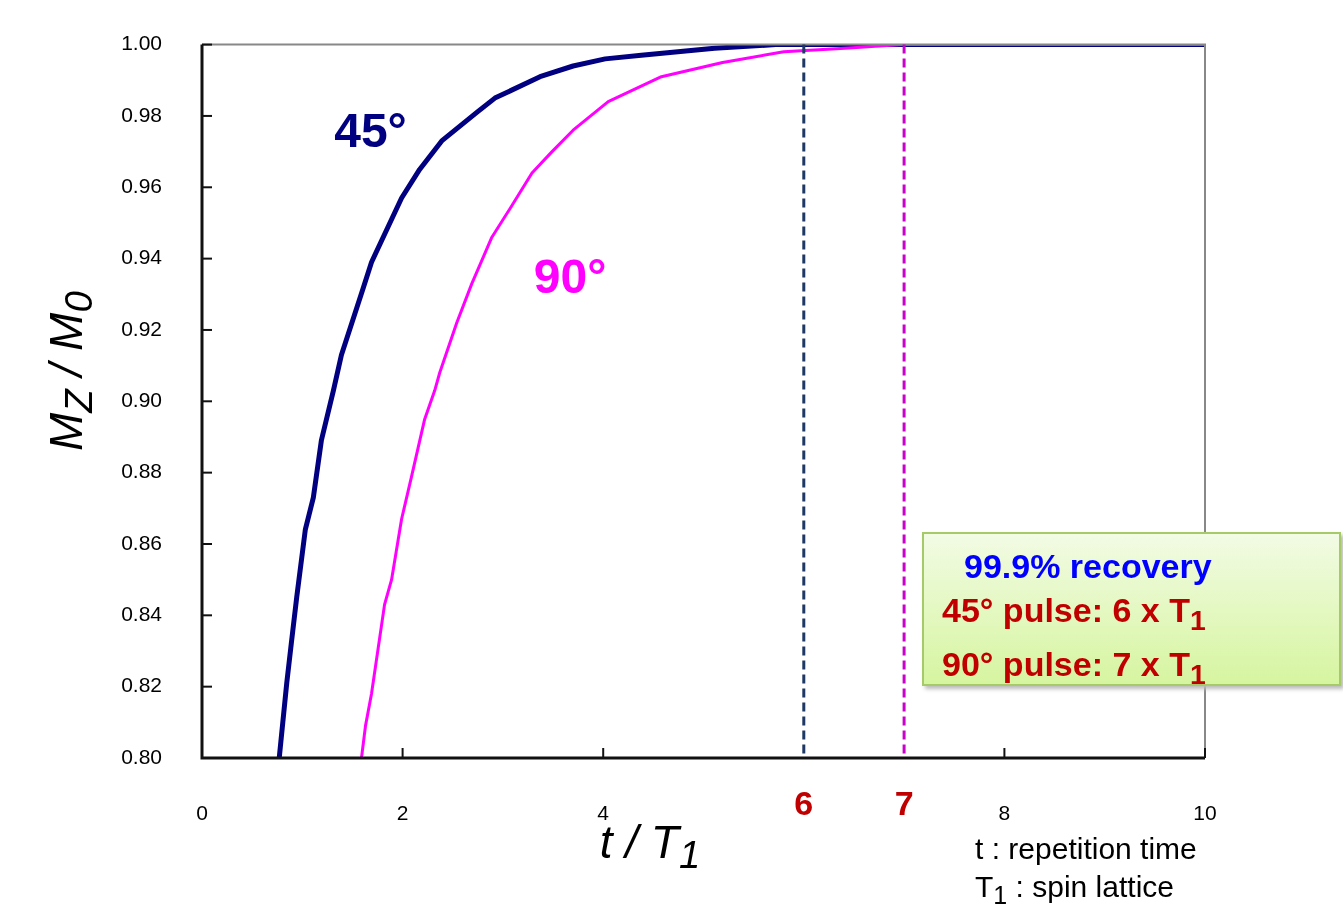 The image size is (1343, 911). I want to click on annotation: 99.9% recovery, so click(1088, 566).